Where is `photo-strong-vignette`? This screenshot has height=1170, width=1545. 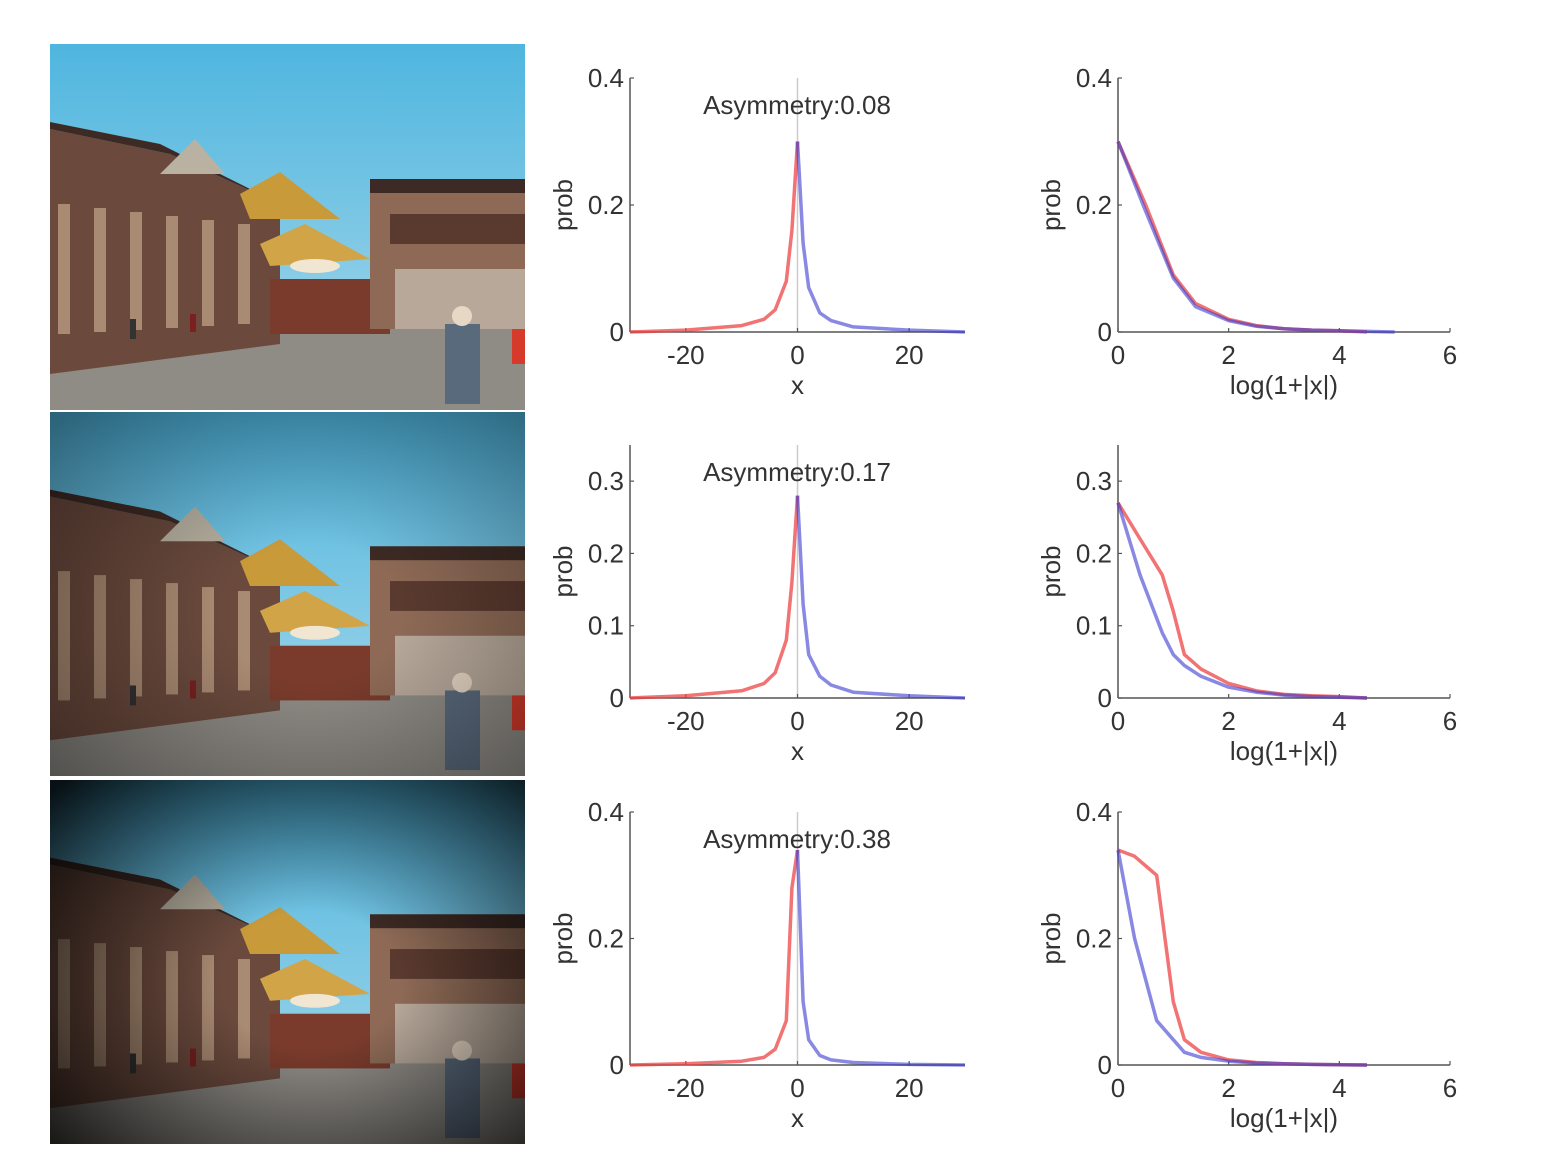 photo-strong-vignette is located at coordinates (287, 962).